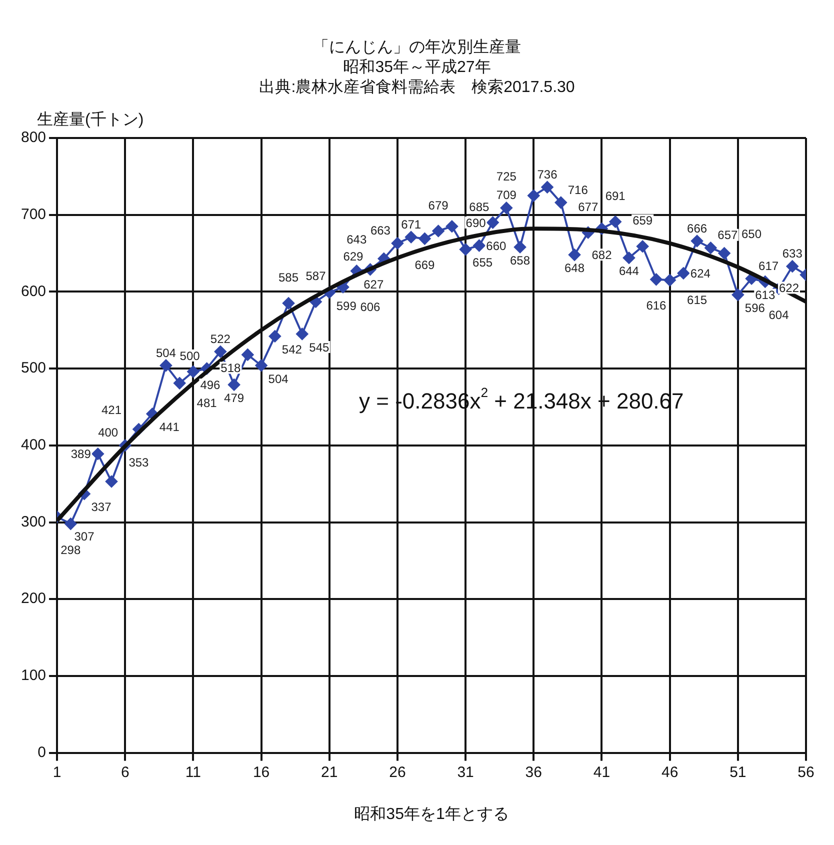 Image resolution: width=834 pixels, height=845 pixels. What do you see at coordinates (438, 205) in the screenshot?
I see `data-label: 679` at bounding box center [438, 205].